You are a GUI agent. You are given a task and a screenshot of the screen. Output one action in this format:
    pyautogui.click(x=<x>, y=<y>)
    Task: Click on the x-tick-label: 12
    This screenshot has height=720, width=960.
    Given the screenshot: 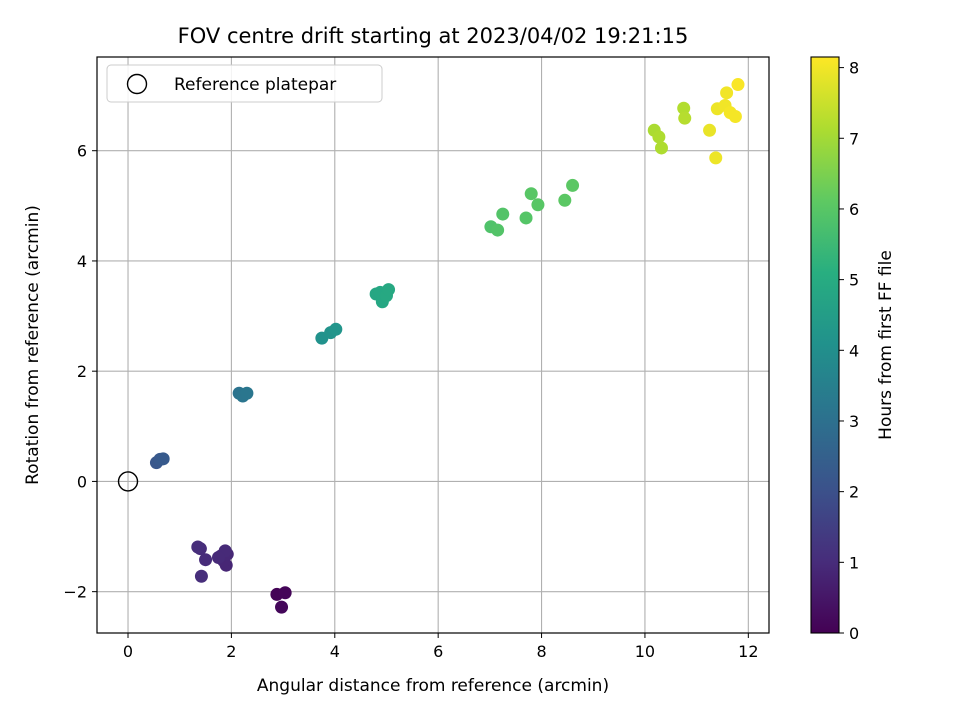 What is the action you would take?
    pyautogui.click(x=748, y=651)
    